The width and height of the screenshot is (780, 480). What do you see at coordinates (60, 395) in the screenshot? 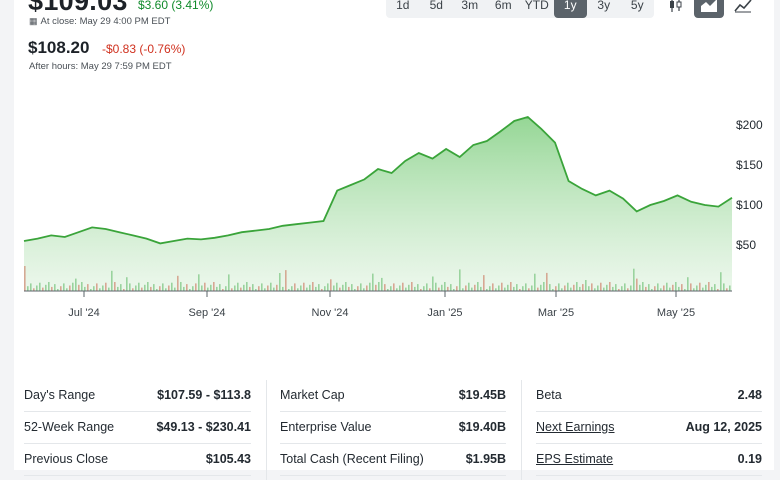
I see `stat-label: Day's Range` at bounding box center [60, 395].